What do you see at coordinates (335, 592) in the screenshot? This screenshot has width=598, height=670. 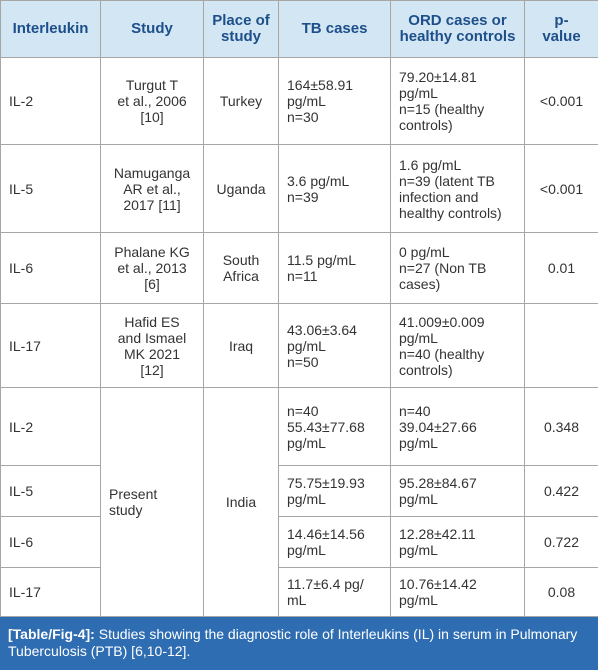 I see `tb-cell: 11.7±6.4 pg/ mL` at bounding box center [335, 592].